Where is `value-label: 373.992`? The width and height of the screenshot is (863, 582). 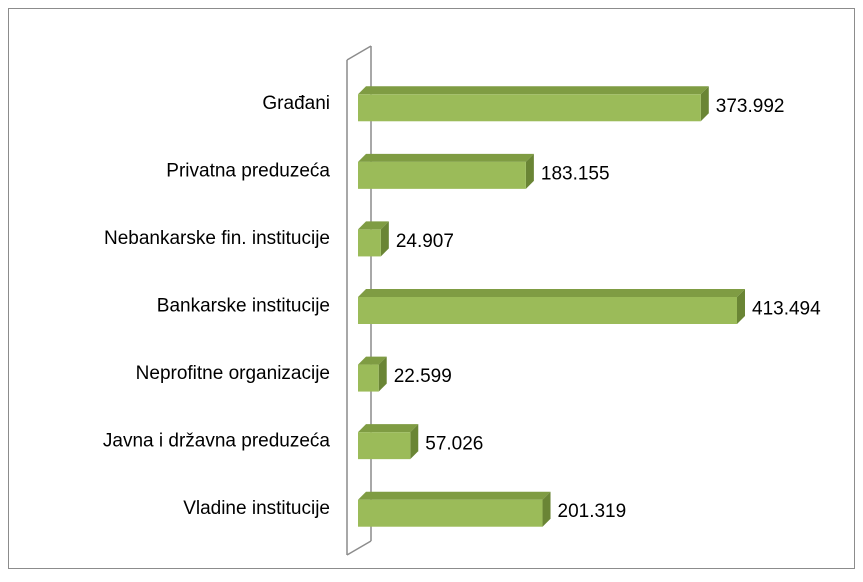 value-label: 373.992 is located at coordinates (750, 106).